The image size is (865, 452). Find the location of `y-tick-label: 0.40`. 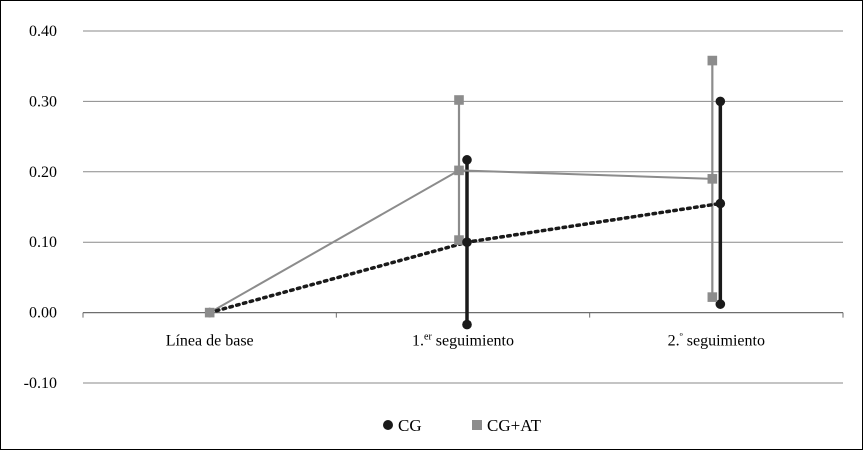

y-tick-label: 0.40 is located at coordinates (43, 31).